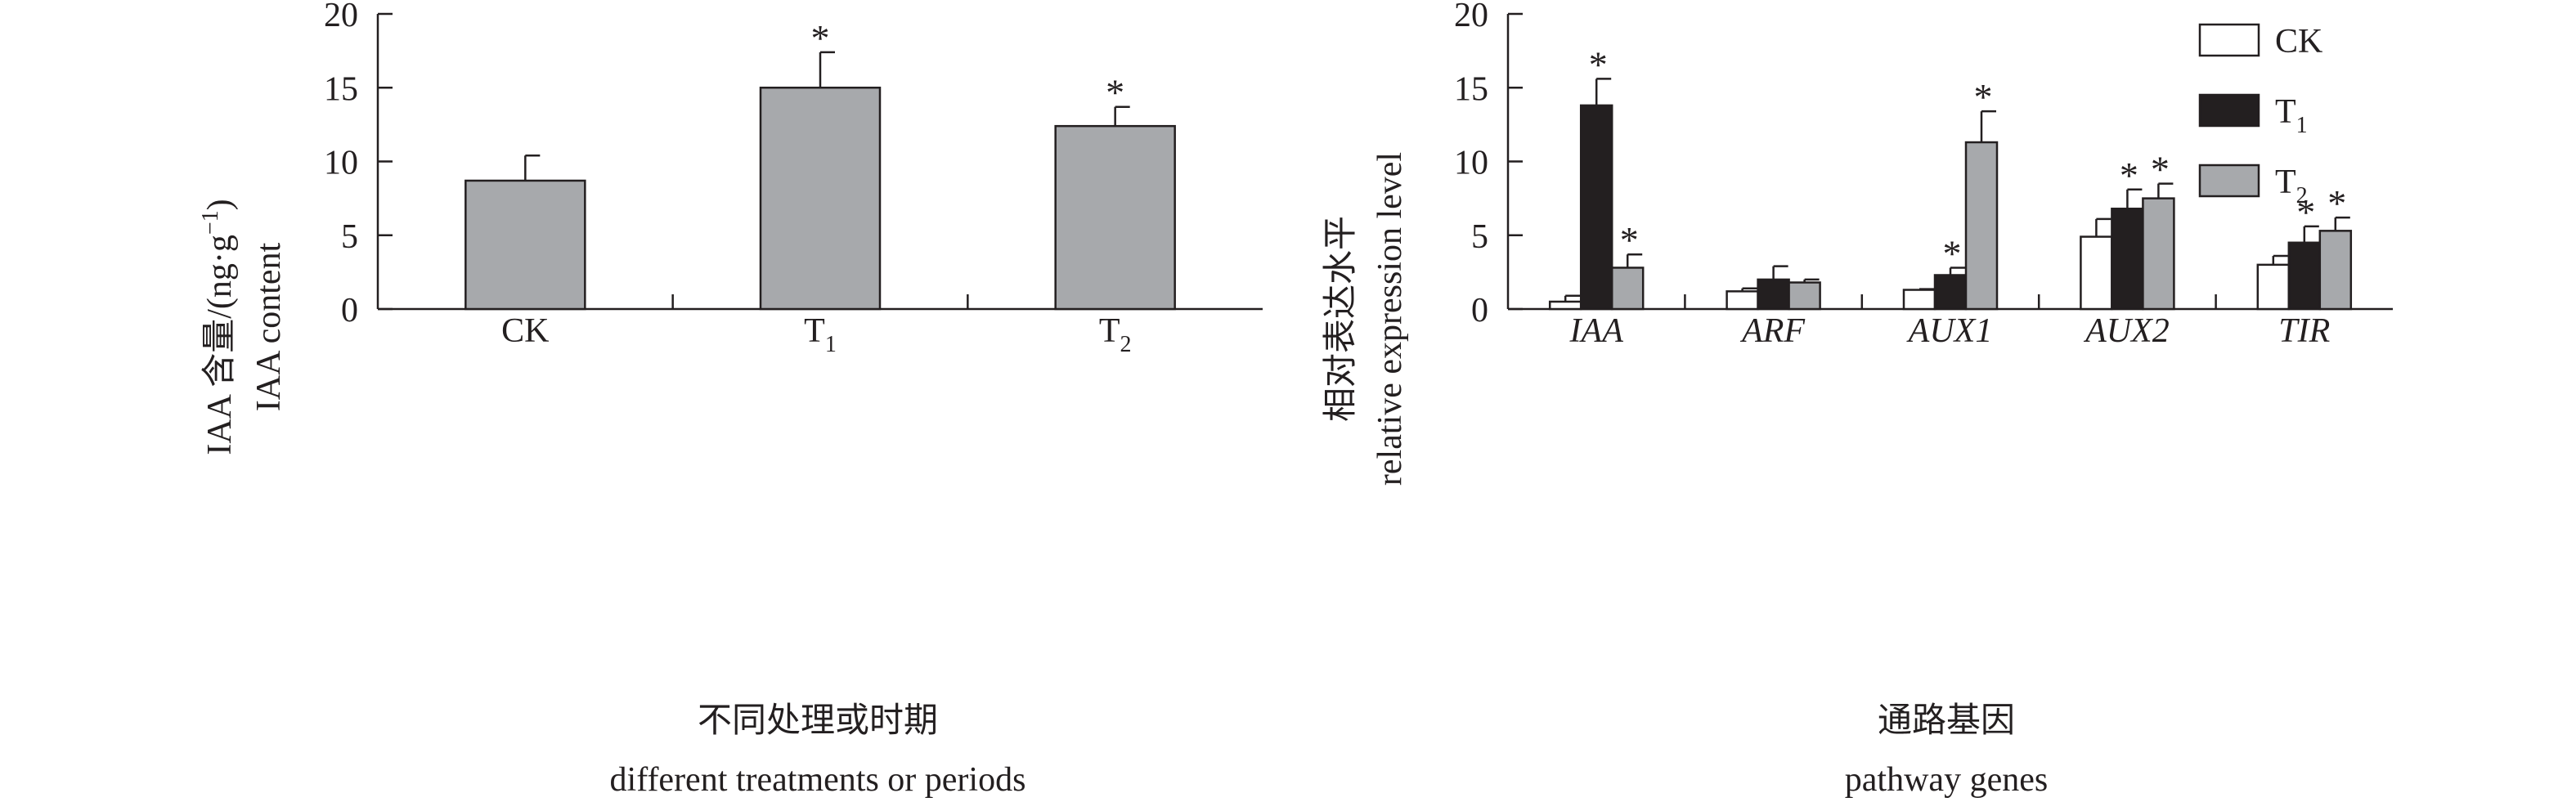 Image resolution: width=2576 pixels, height=811 pixels. Describe the element at coordinates (2302, 125) in the screenshot. I see `legend-label-1-sub: 1` at that location.